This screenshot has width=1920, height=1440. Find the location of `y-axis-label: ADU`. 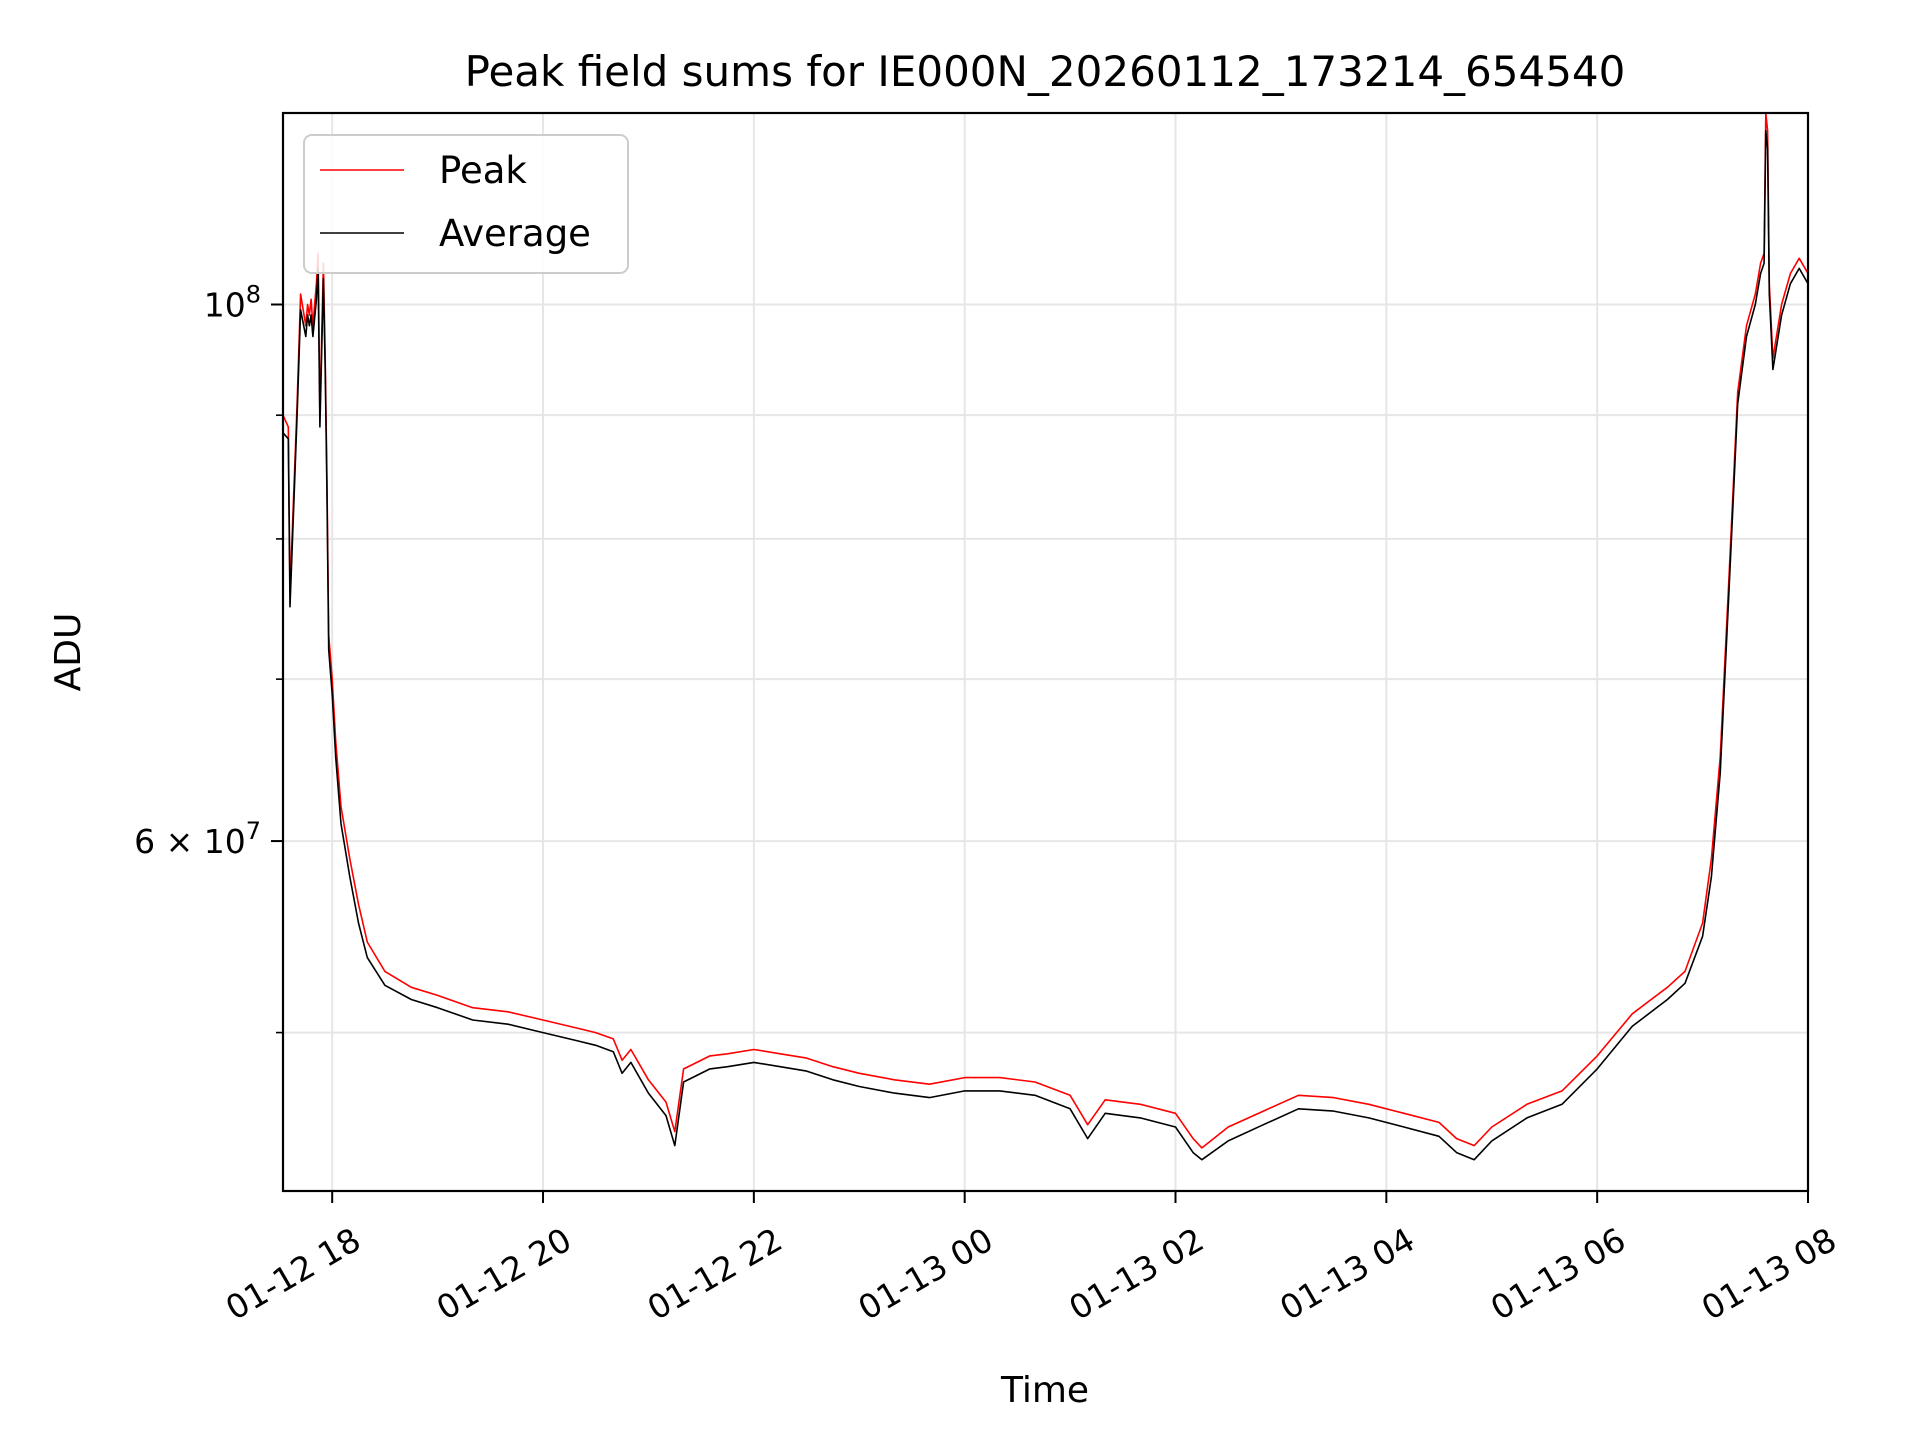

y-axis-label: ADU is located at coordinates (68, 652).